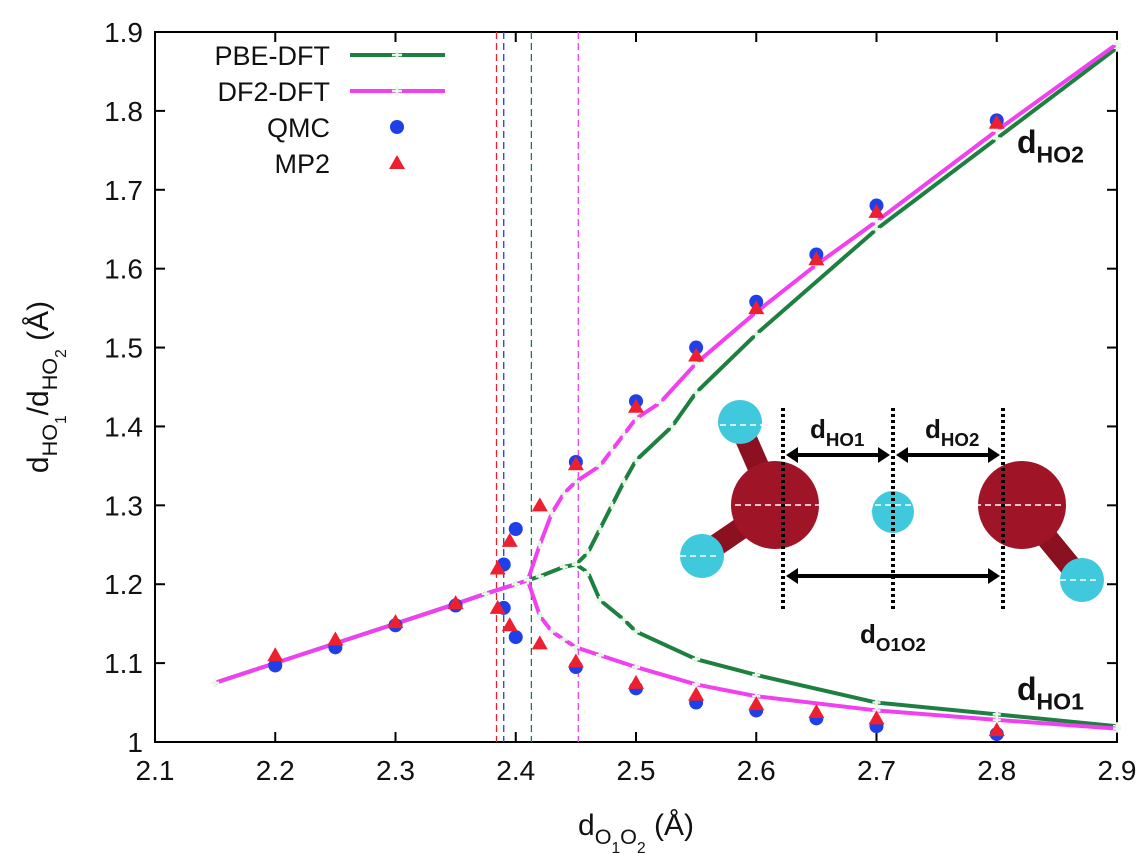 The width and height of the screenshot is (1145, 854). Describe the element at coordinates (740, 422) in the screenshot. I see `hydrogen` at that location.